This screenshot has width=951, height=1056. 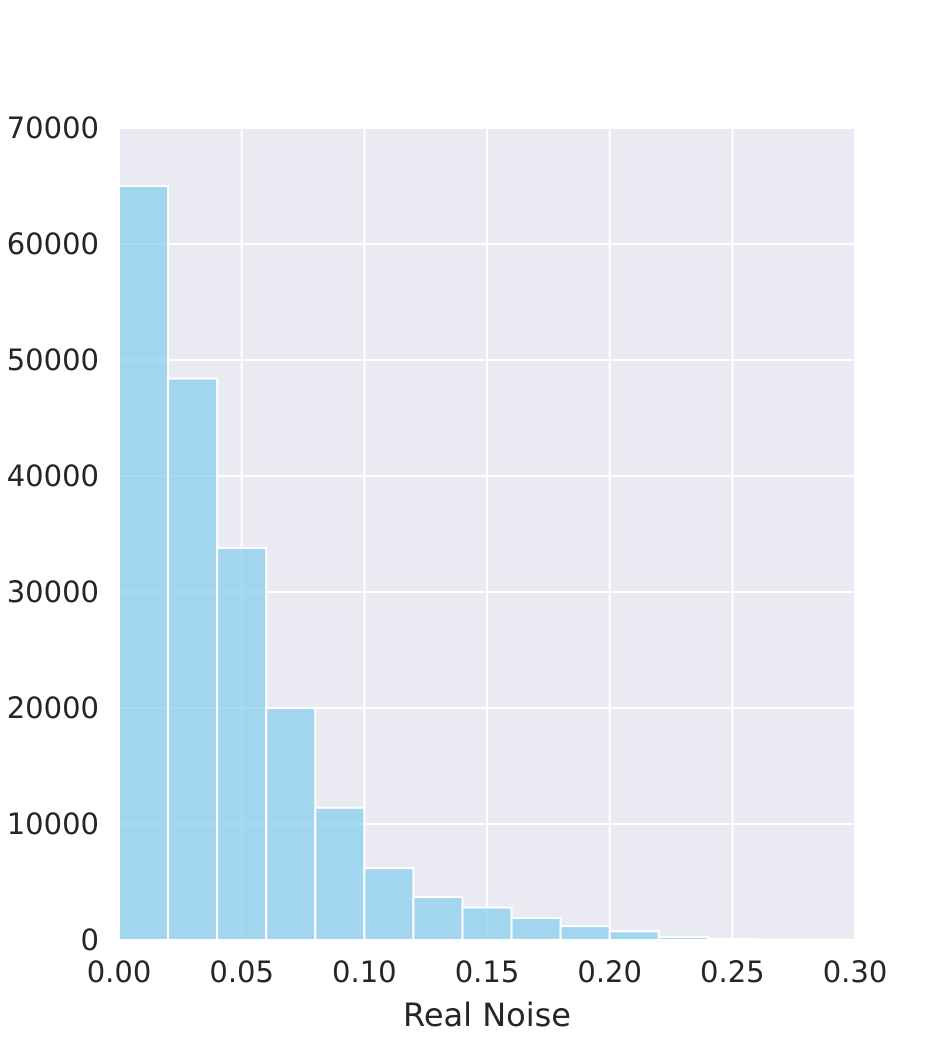 I want to click on x-tick-label: 0.10, so click(x=364, y=972).